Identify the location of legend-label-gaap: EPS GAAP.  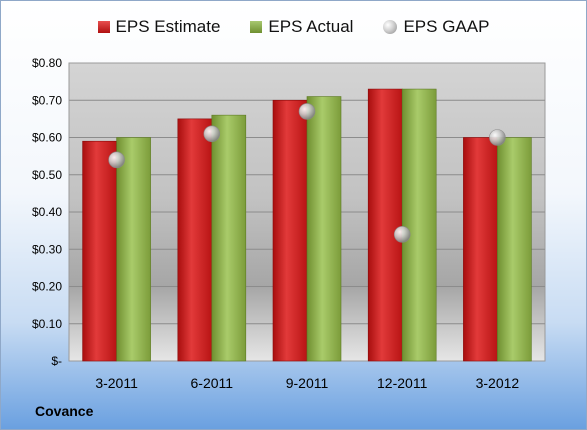
(446, 26).